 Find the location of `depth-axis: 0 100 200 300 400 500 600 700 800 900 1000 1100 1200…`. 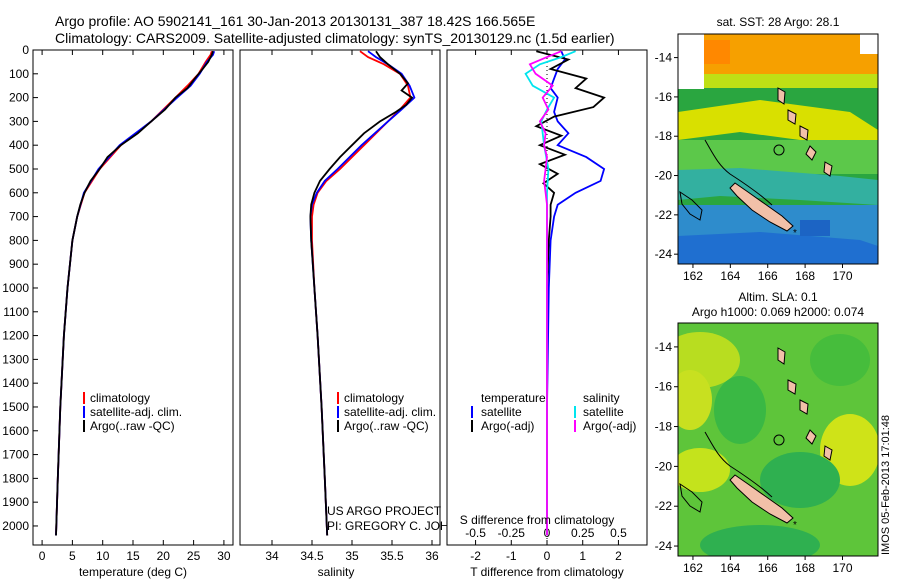

depth-axis: 0 100 200 300 400 500 600 700 800 900 1000 1100 1200… is located at coordinates (20, 288).